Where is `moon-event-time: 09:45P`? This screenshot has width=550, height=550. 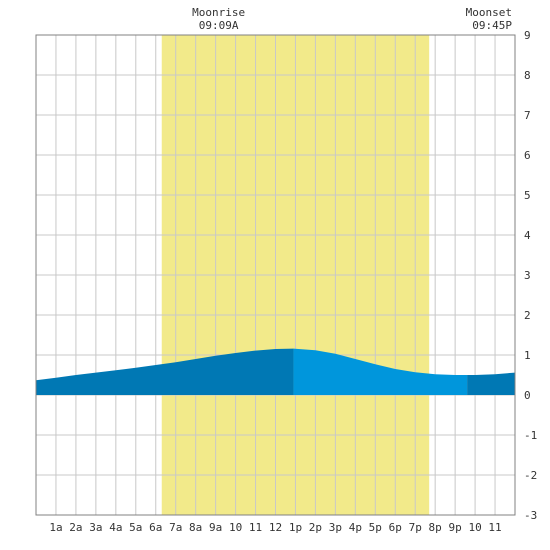 moon-event-time: 09:45P is located at coordinates (492, 25).